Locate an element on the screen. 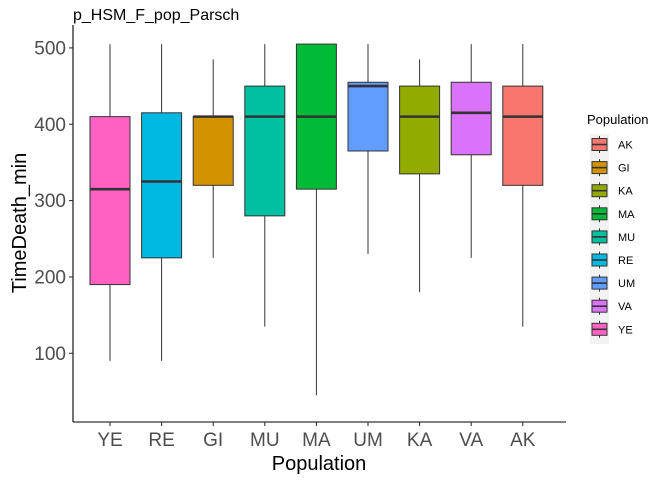 The width and height of the screenshot is (672, 480). legend-item-ka: KA is located at coordinates (612, 191).